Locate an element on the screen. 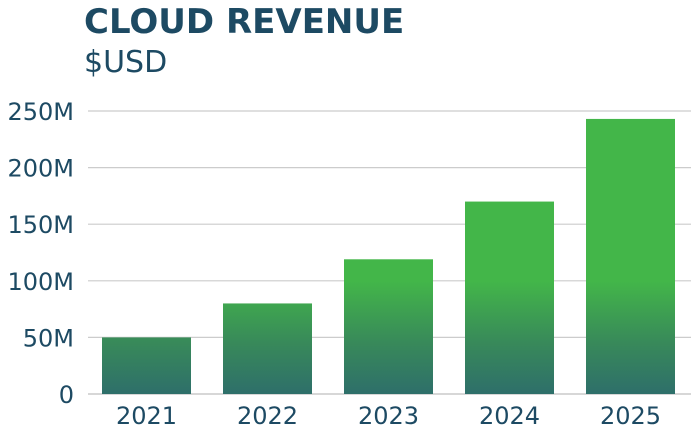 This screenshot has height=427, width=691. bar-2023 is located at coordinates (388, 326).